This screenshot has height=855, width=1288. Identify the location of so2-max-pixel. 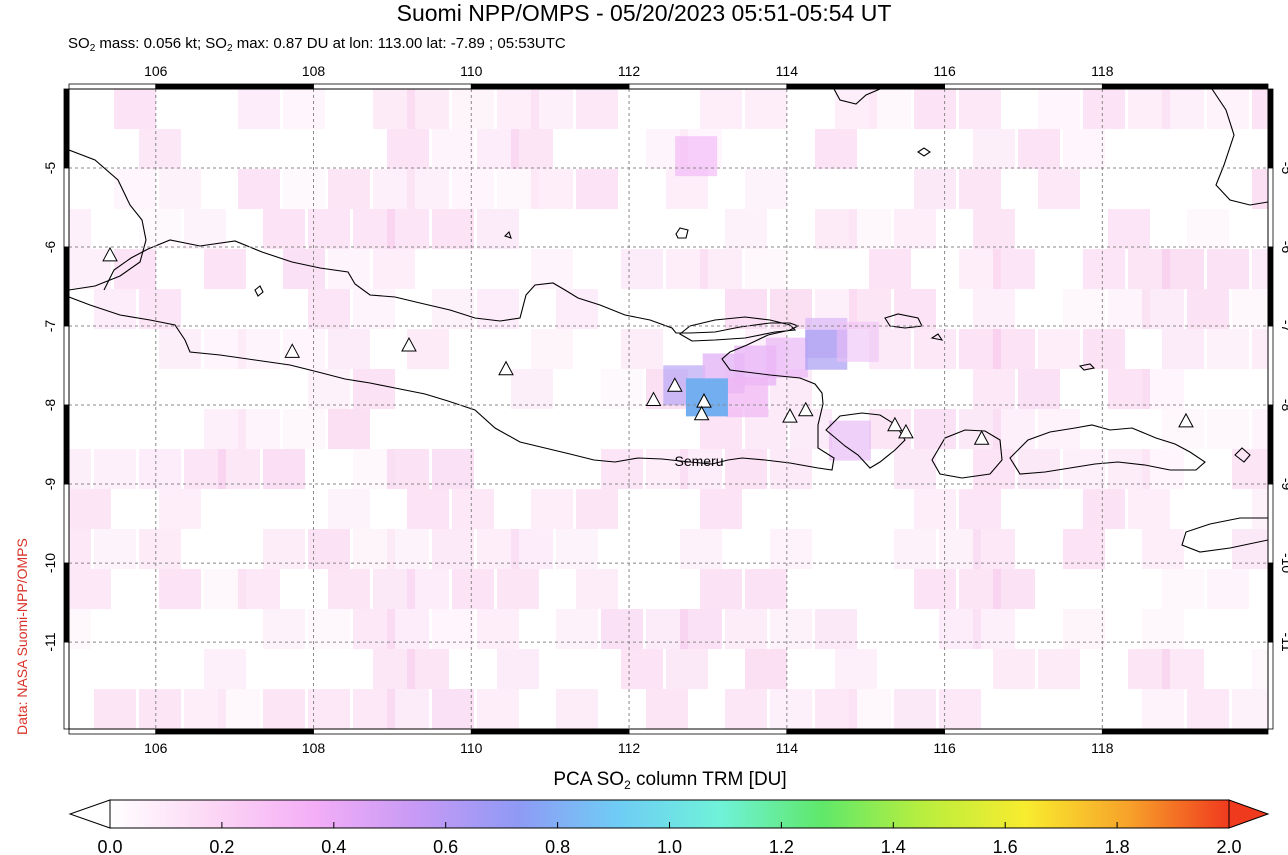
(706, 397).